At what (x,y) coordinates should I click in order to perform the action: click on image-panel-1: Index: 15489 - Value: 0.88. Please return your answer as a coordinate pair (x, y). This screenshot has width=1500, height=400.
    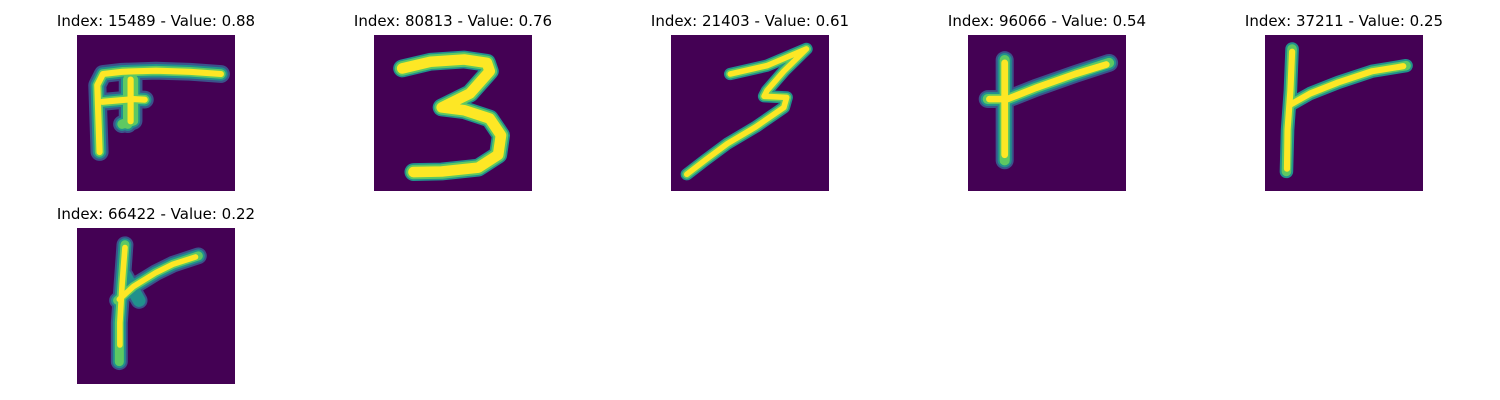
    Looking at the image, I should click on (148, 95).